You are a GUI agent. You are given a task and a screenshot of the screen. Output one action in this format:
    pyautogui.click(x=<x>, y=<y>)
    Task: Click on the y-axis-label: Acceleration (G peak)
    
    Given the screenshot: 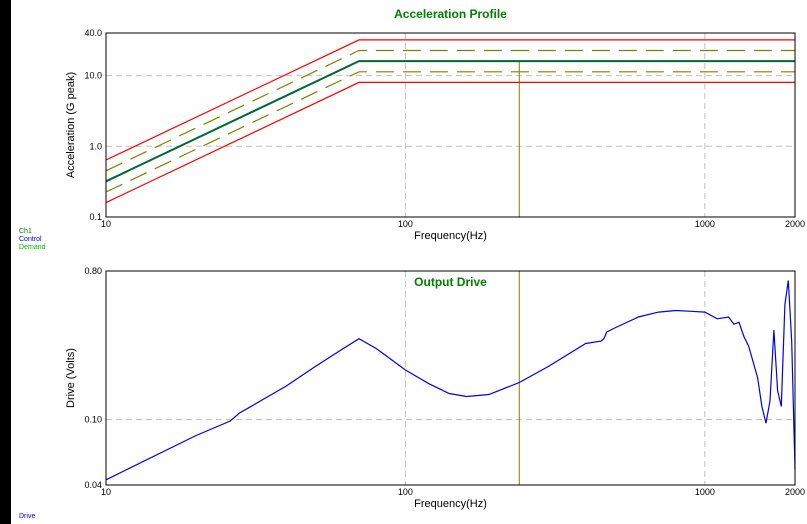 What is the action you would take?
    pyautogui.click(x=71, y=125)
    